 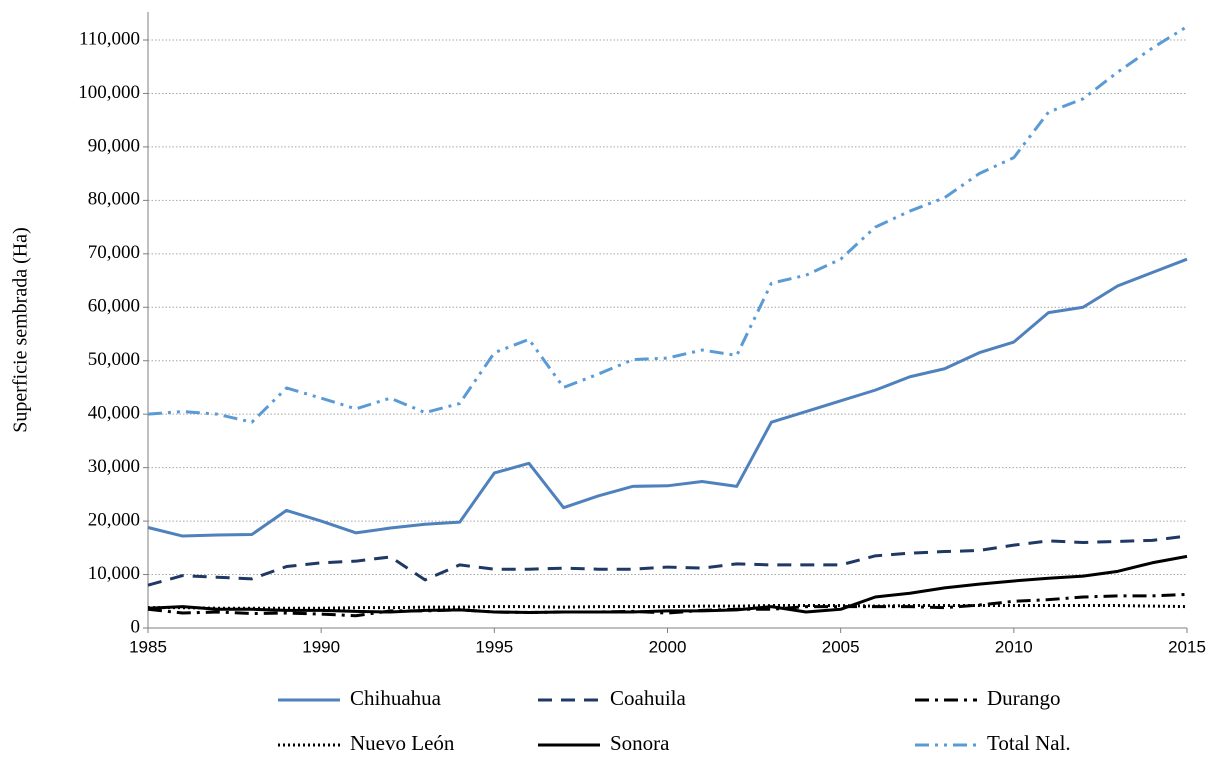 What do you see at coordinates (114, 145) in the screenshot?
I see `y-tick-label: 90,000` at bounding box center [114, 145].